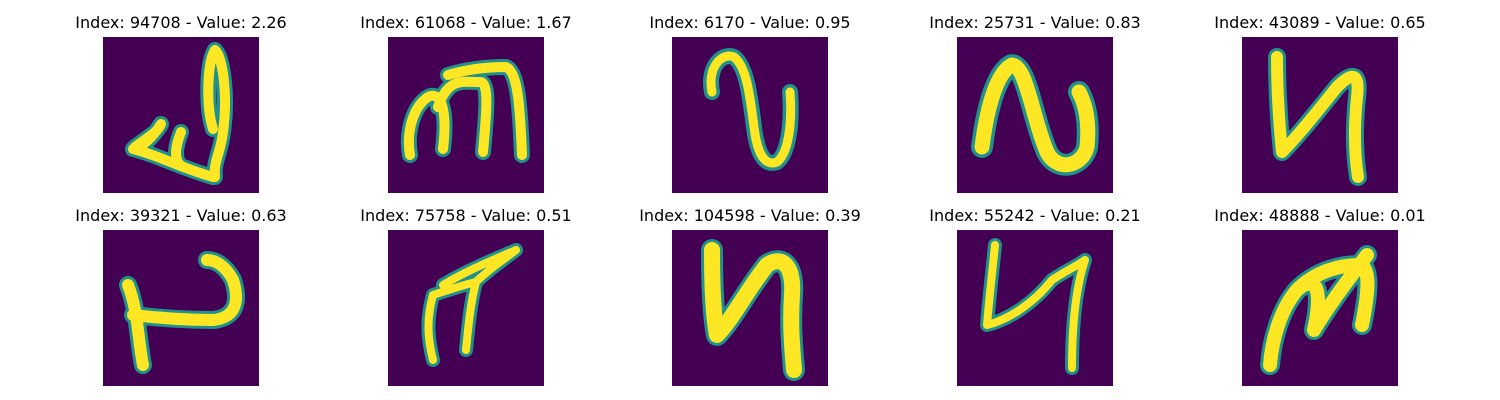 Image resolution: width=1500 pixels, height=400 pixels. What do you see at coordinates (1320, 22) in the screenshot?
I see `panel-title: Index: 43089 - Value: 0.65` at bounding box center [1320, 22].